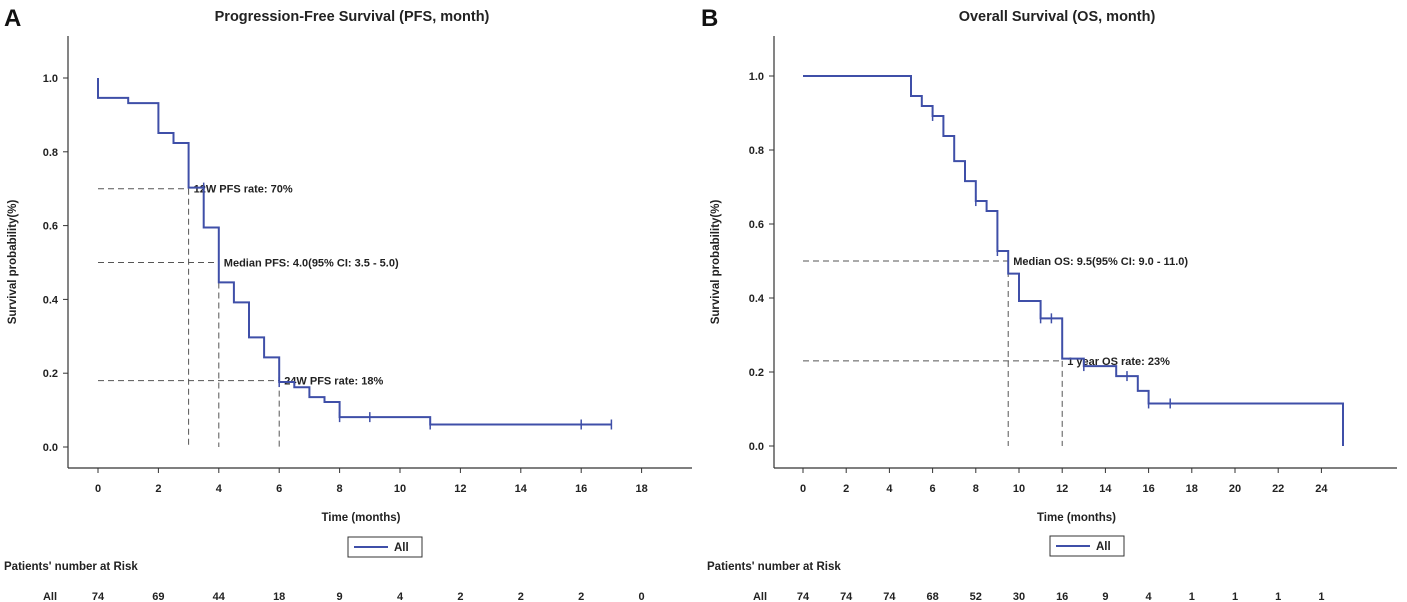 The height and width of the screenshot is (602, 1407). What do you see at coordinates (12, 18) in the screenshot?
I see `panel-letter: A` at bounding box center [12, 18].